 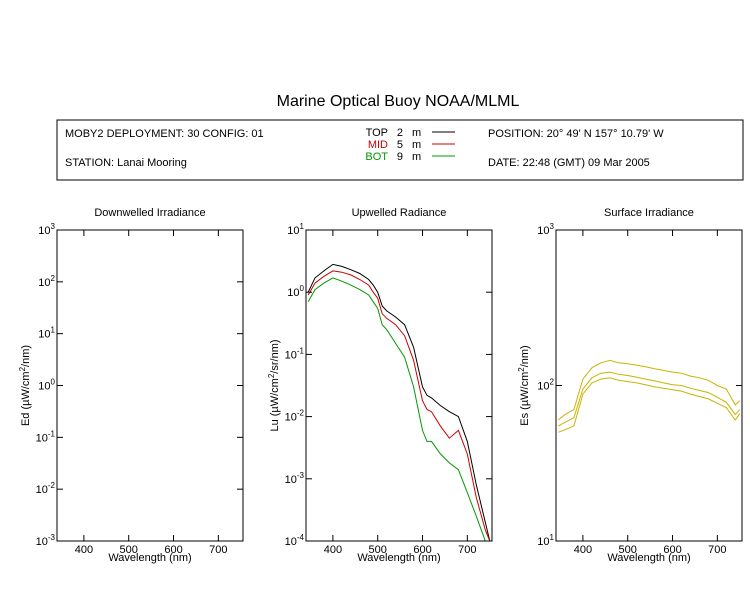 What do you see at coordinates (378, 145) in the screenshot?
I see `legend-mid-name: MID` at bounding box center [378, 145].